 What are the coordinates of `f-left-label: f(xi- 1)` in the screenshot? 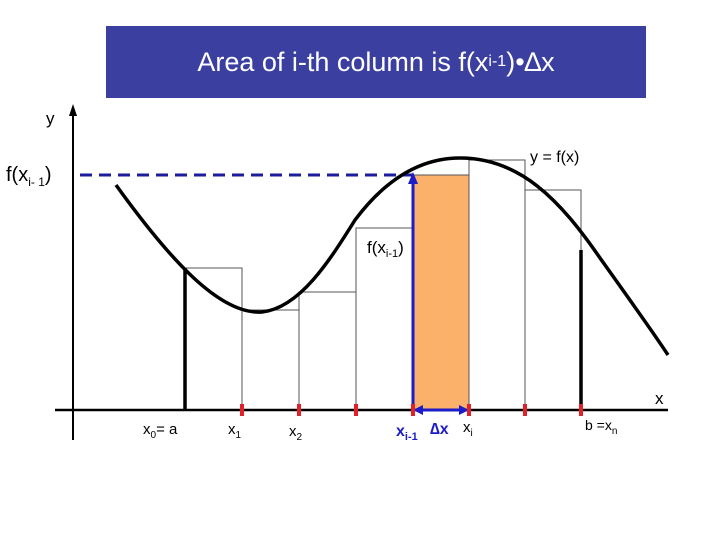 It's located at (29, 176).